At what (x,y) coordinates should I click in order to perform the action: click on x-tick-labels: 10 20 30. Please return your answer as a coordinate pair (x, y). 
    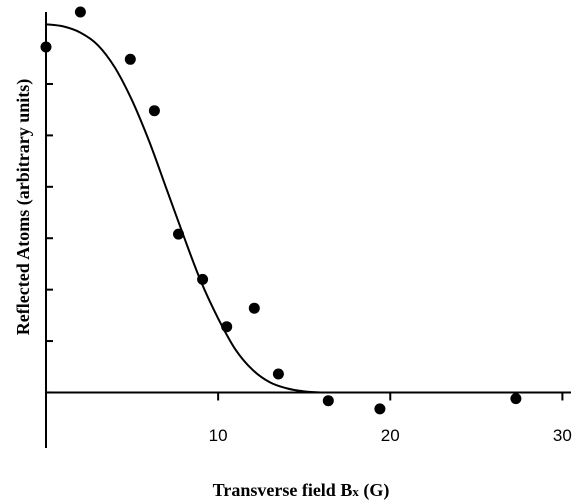
    Looking at the image, I should click on (390, 435).